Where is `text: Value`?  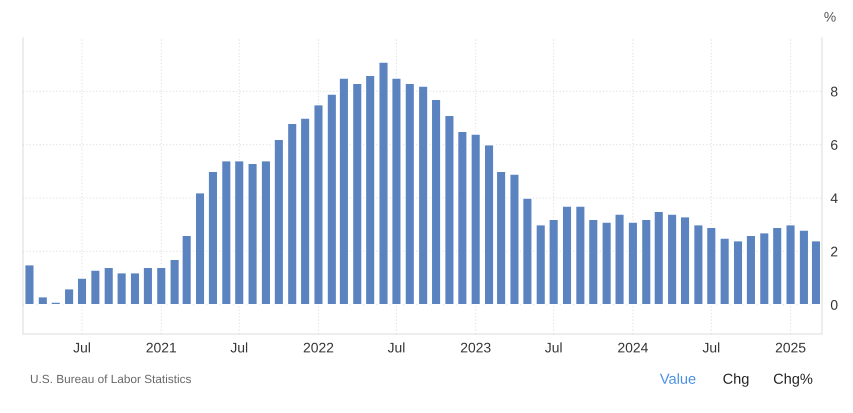 text: Value is located at coordinates (678, 378).